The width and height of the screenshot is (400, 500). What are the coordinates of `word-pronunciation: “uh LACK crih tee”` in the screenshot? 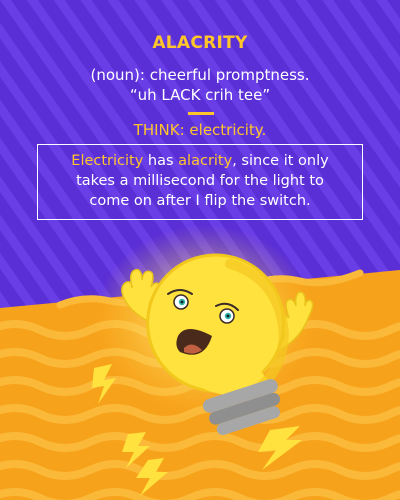 It's located at (200, 95).